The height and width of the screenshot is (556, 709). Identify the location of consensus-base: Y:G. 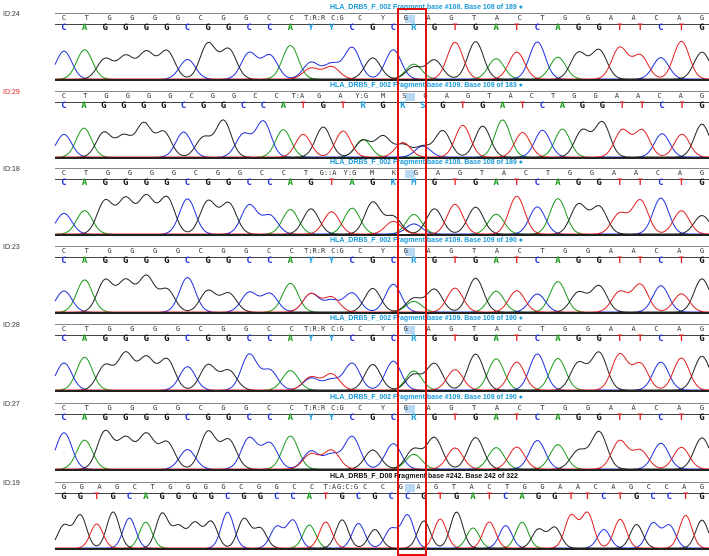
(350, 173).